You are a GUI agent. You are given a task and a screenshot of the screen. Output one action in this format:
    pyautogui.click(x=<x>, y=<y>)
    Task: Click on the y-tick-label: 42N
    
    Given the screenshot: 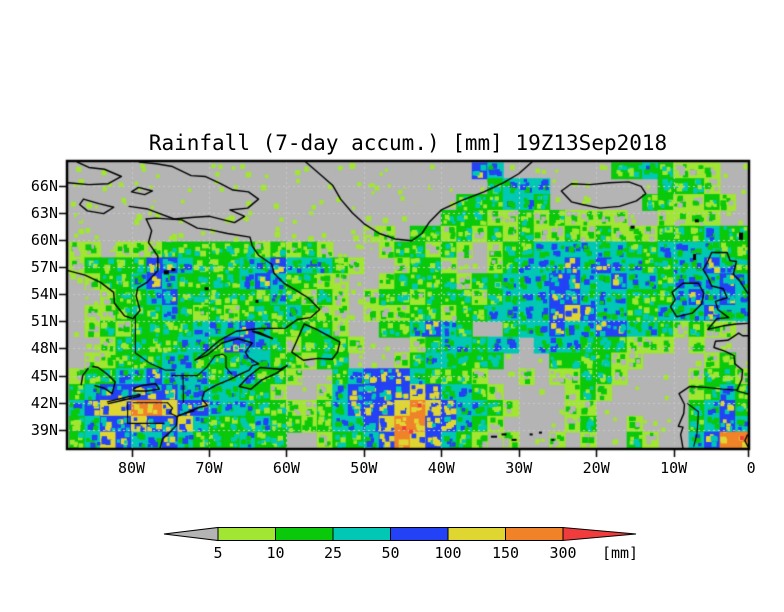 What is the action you would take?
    pyautogui.click(x=44, y=402)
    